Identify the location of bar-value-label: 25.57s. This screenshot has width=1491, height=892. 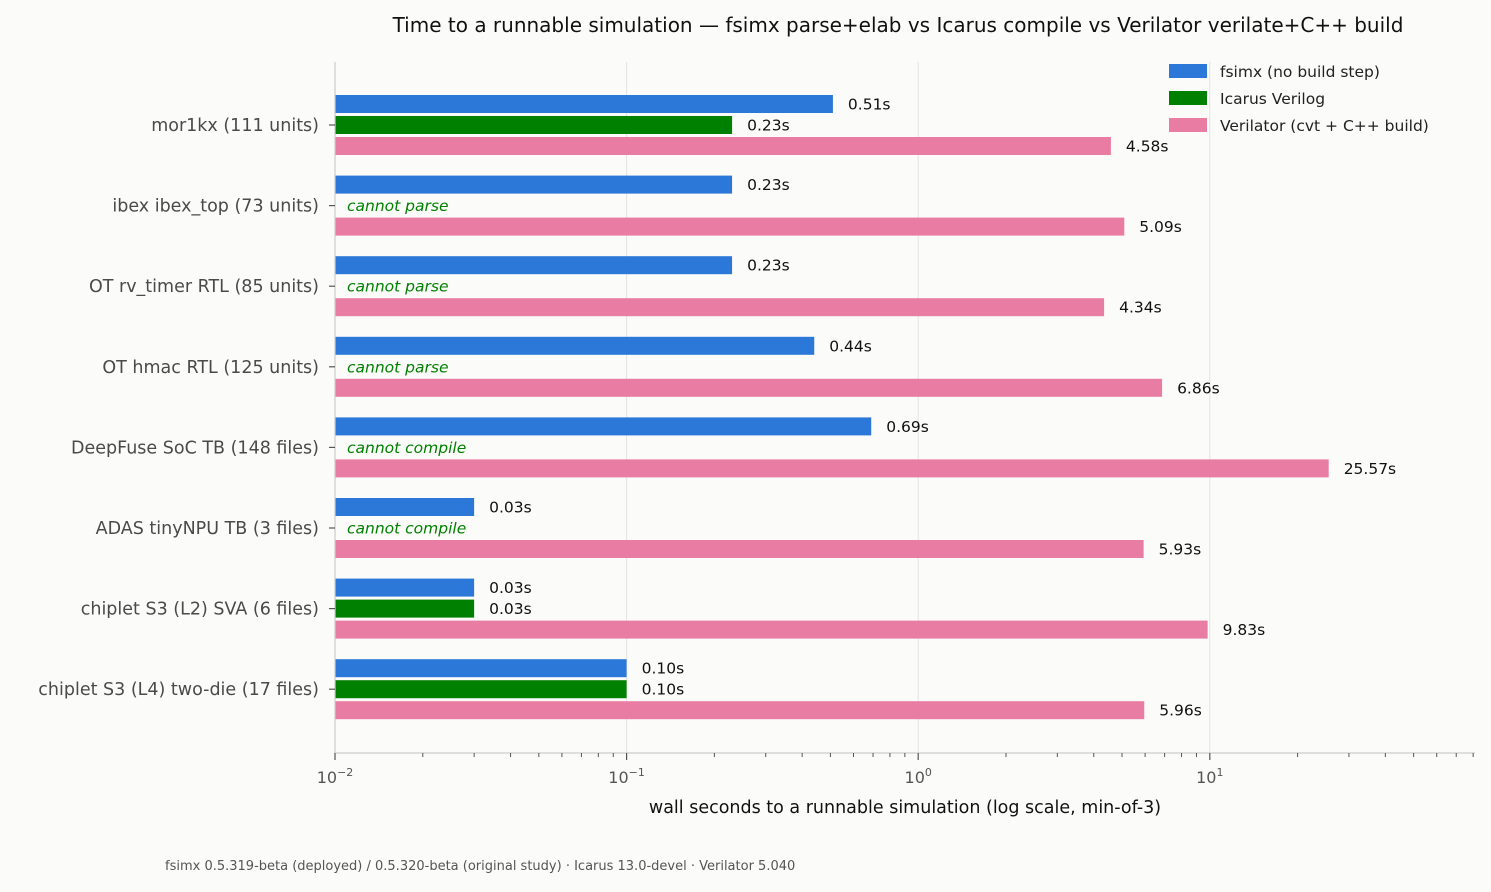
(1370, 469).